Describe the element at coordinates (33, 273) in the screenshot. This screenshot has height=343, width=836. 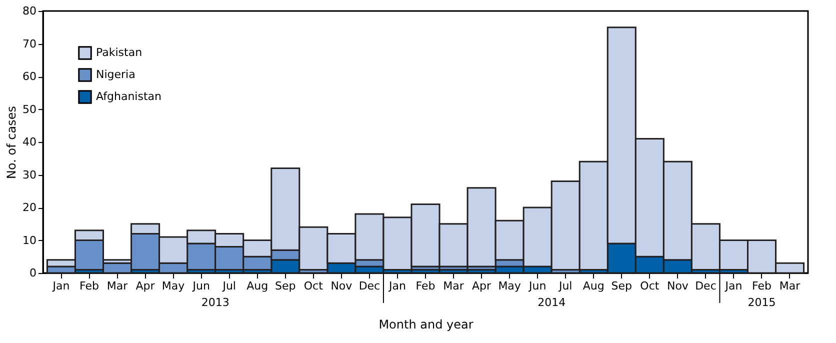
I see `y-tick-label: 0` at that location.